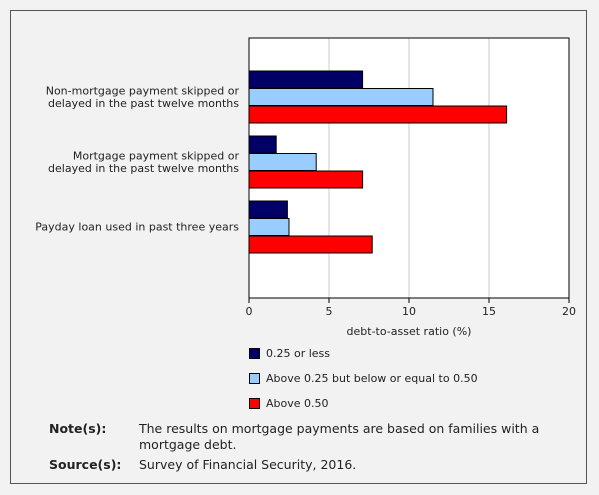 Image resolution: width=599 pixels, height=495 pixels. Describe the element at coordinates (409, 331) in the screenshot. I see `x-axis-label: debt-to-asset ratio (%)` at that location.